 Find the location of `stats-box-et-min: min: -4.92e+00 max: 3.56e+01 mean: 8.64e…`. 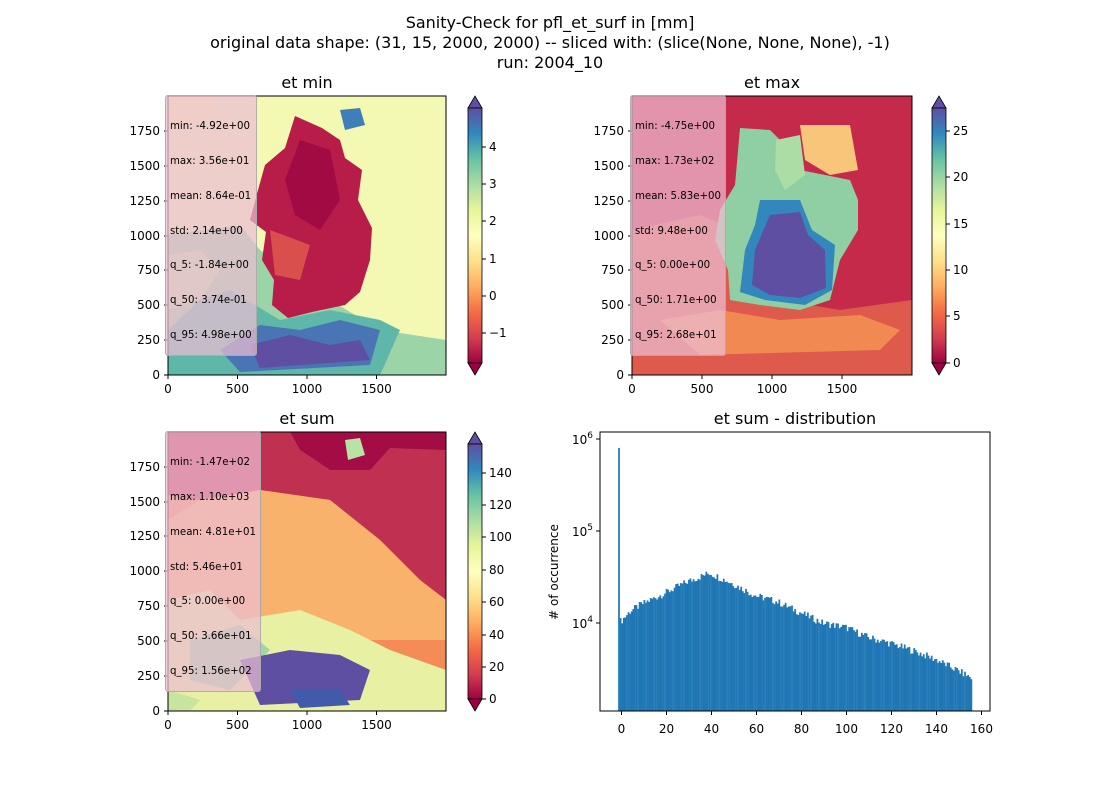

stats-box-et-min: min: -4.92e+00 max: 3.56e+01 mean: 8.64e… is located at coordinates (211, 226).